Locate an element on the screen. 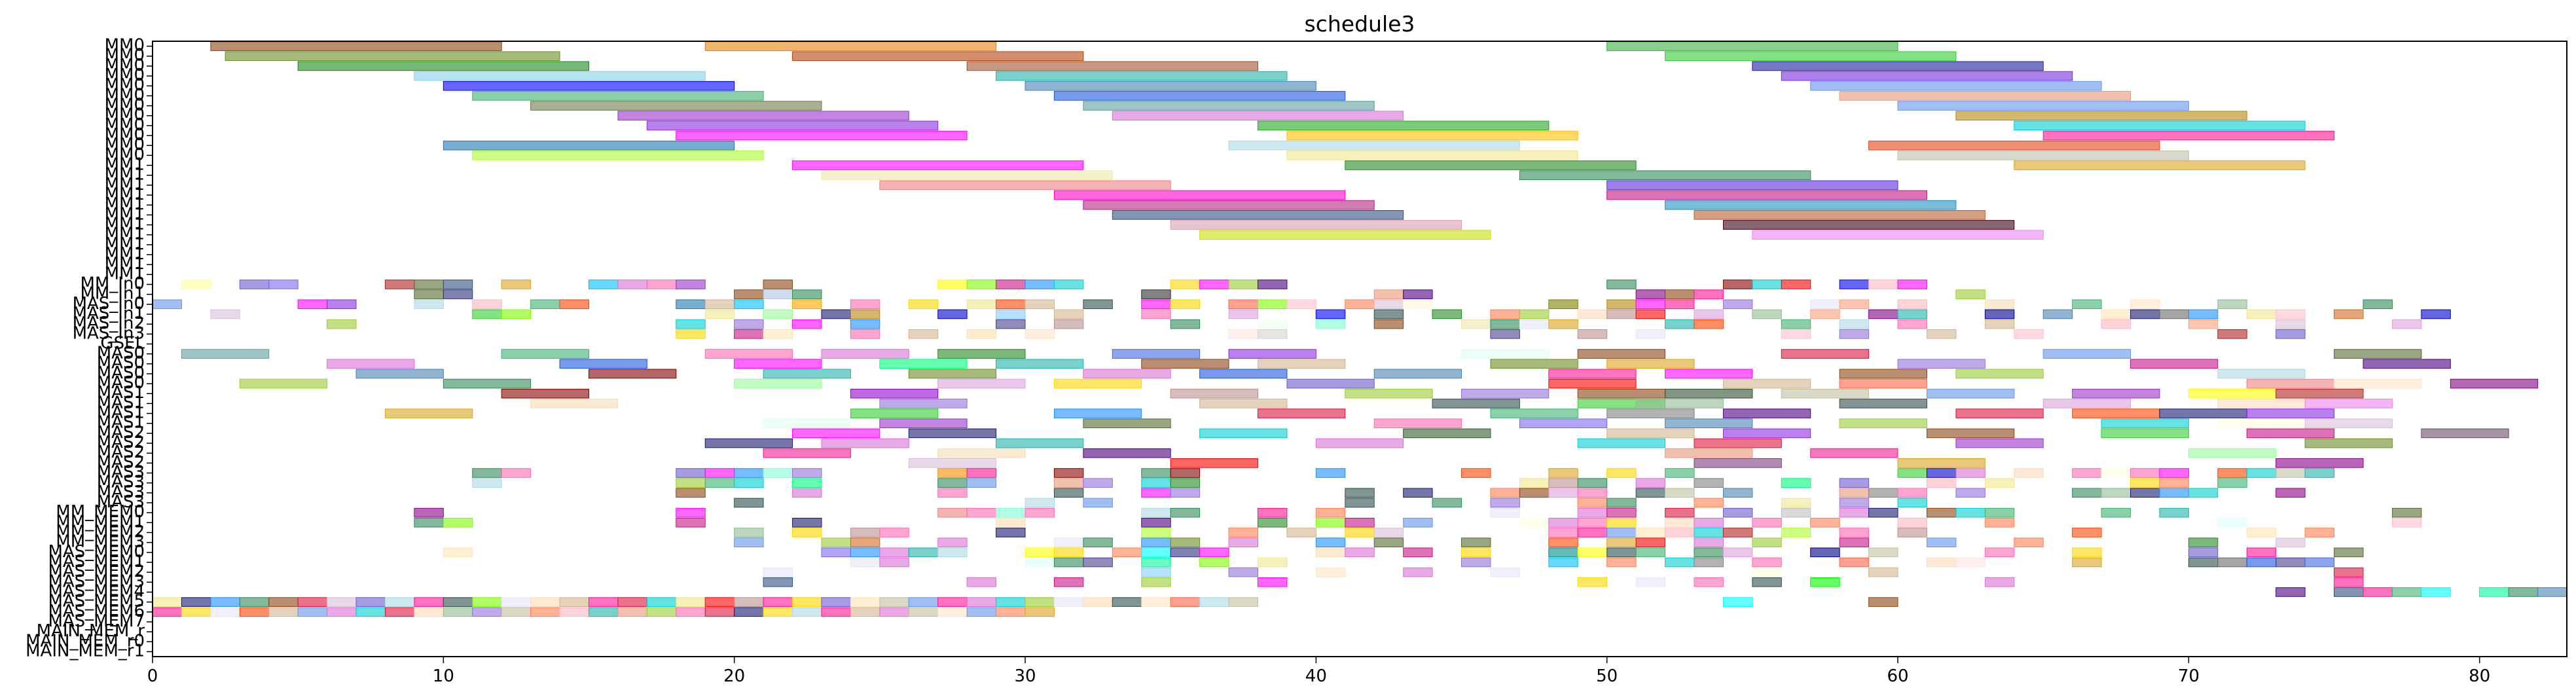 The width and height of the screenshot is (2576, 690). y-tick-label: MAS3 is located at coordinates (121, 472).